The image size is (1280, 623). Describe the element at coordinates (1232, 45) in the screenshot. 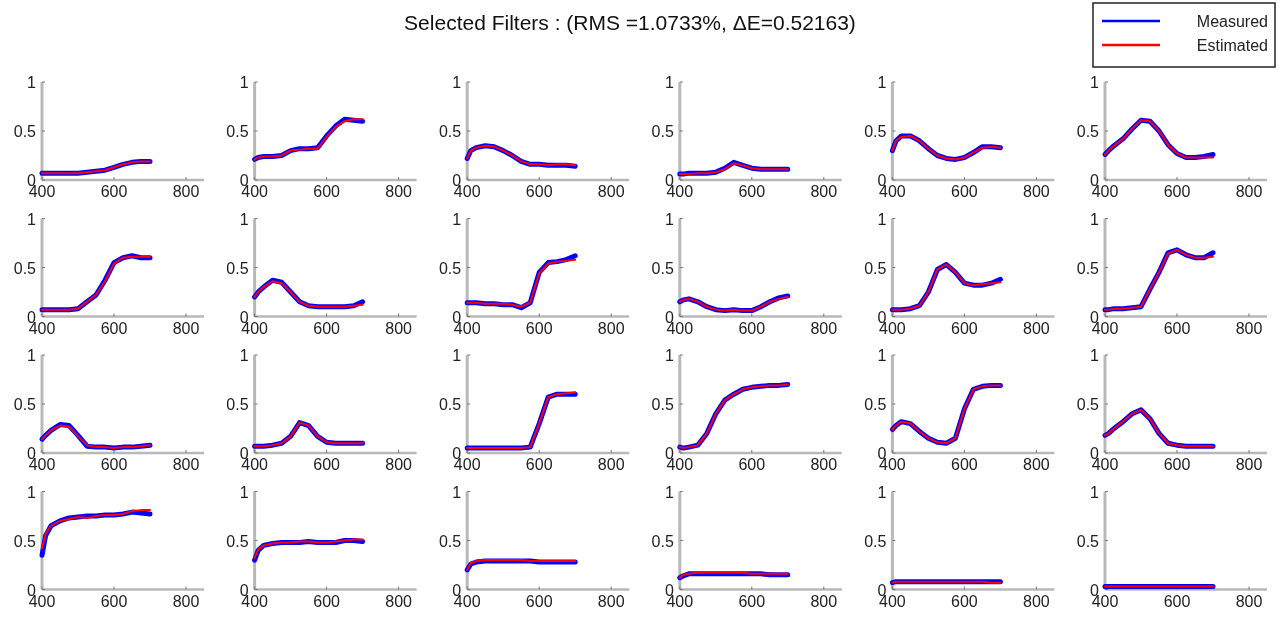

I see `legend-label: Estimated` at that location.